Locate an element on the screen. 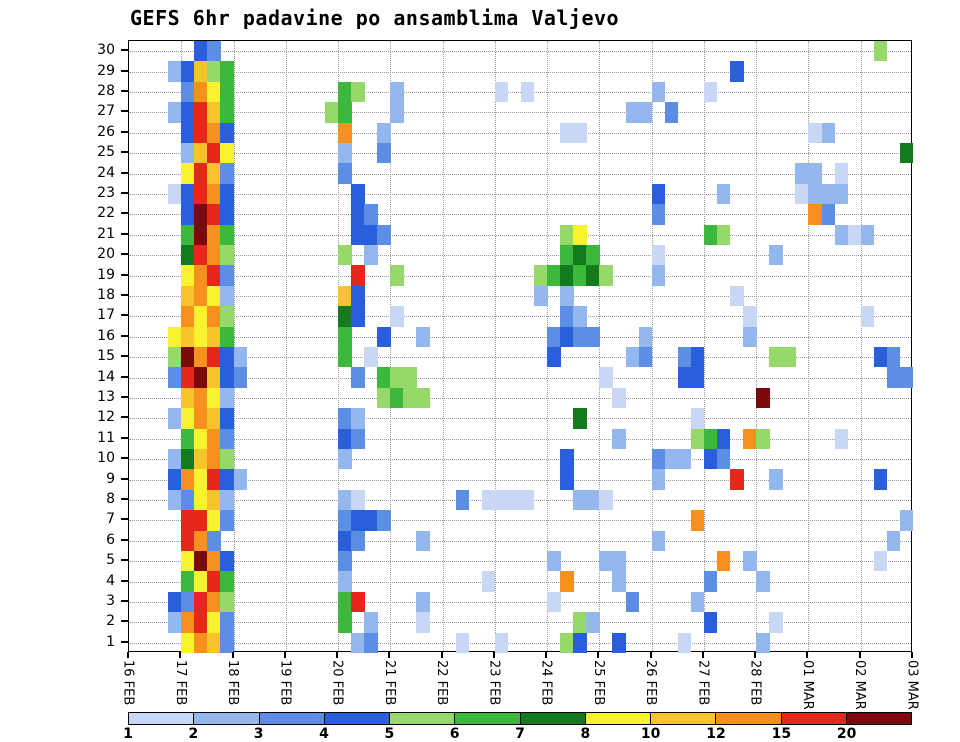  colorbar-tick-label: 20 is located at coordinates (846, 734).